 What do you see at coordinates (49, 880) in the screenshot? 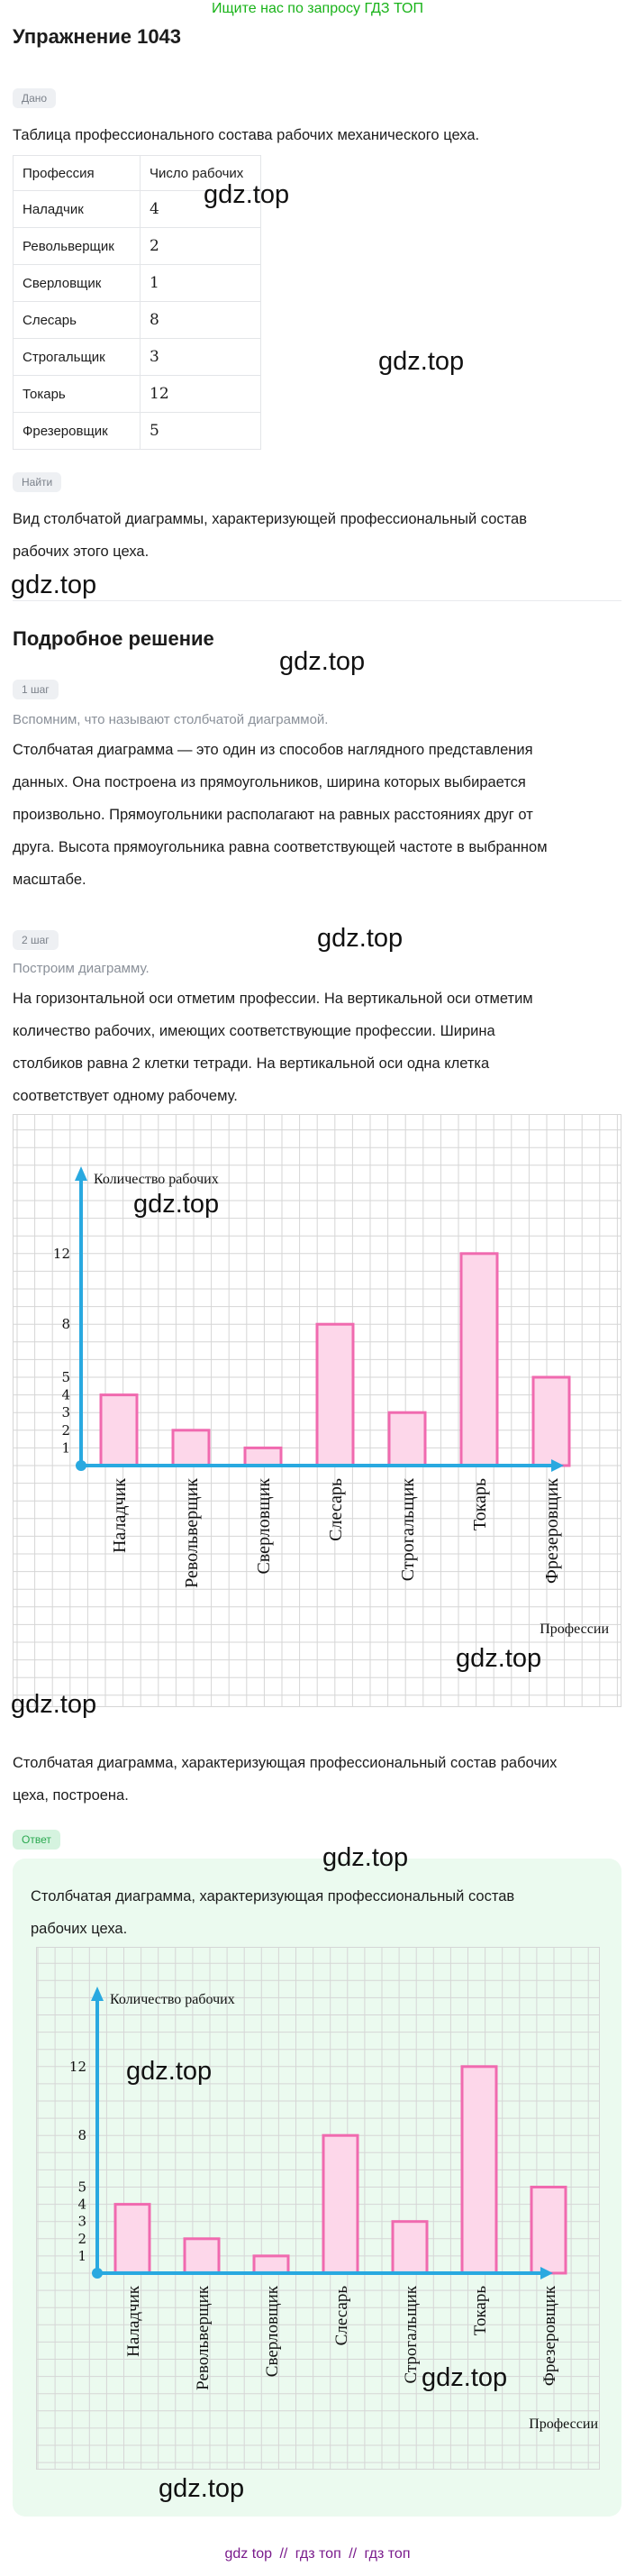
I see `step1-line: масштабе.` at bounding box center [49, 880].